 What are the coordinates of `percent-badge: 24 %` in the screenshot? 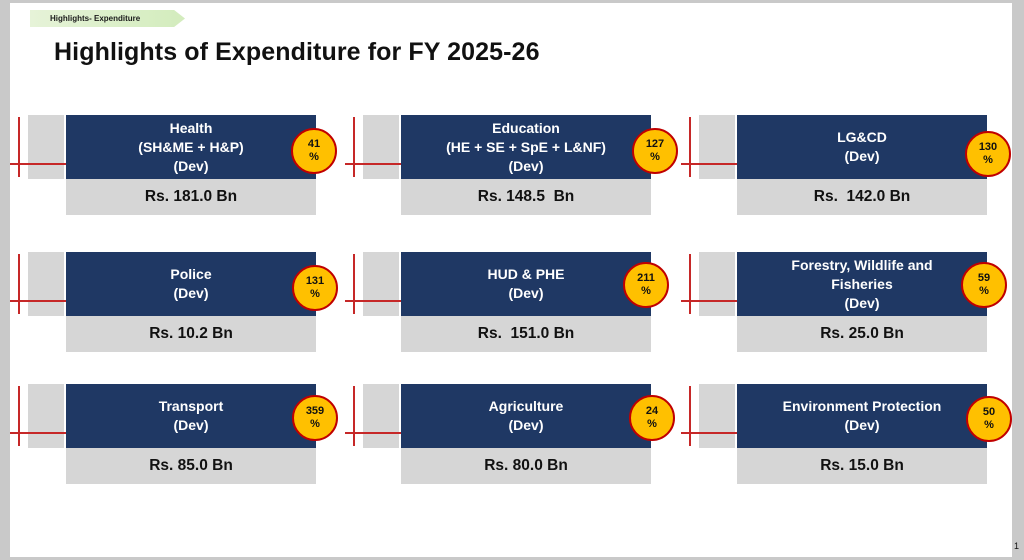 It's located at (652, 418).